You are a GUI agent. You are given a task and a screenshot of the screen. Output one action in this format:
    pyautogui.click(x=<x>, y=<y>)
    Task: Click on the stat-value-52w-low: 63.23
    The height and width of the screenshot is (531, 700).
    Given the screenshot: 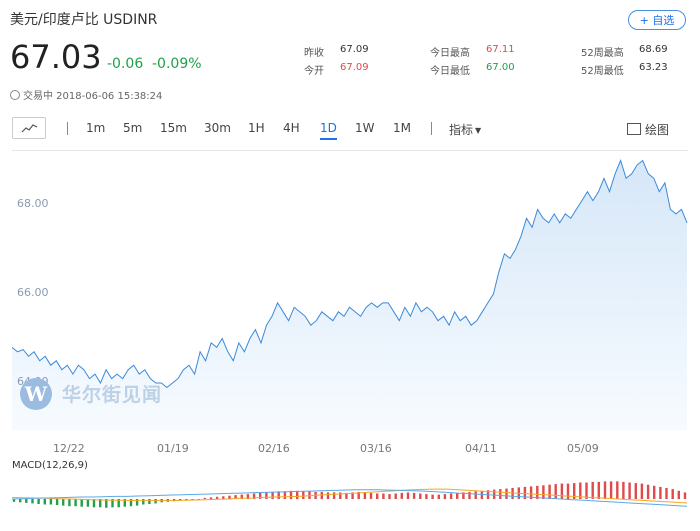 What is the action you would take?
    pyautogui.click(x=653, y=67)
    